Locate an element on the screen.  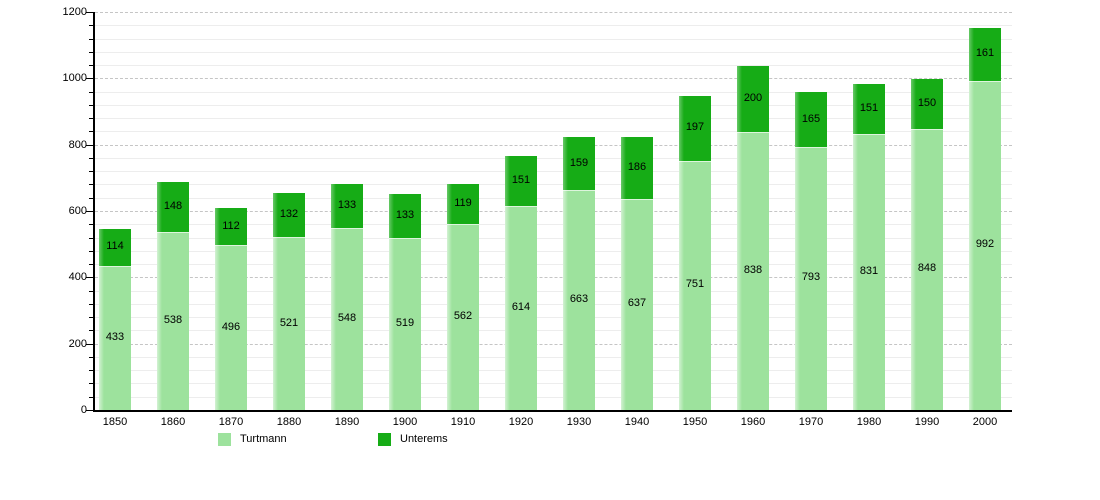
bar-value-turtmann: 538 is located at coordinates (173, 319).